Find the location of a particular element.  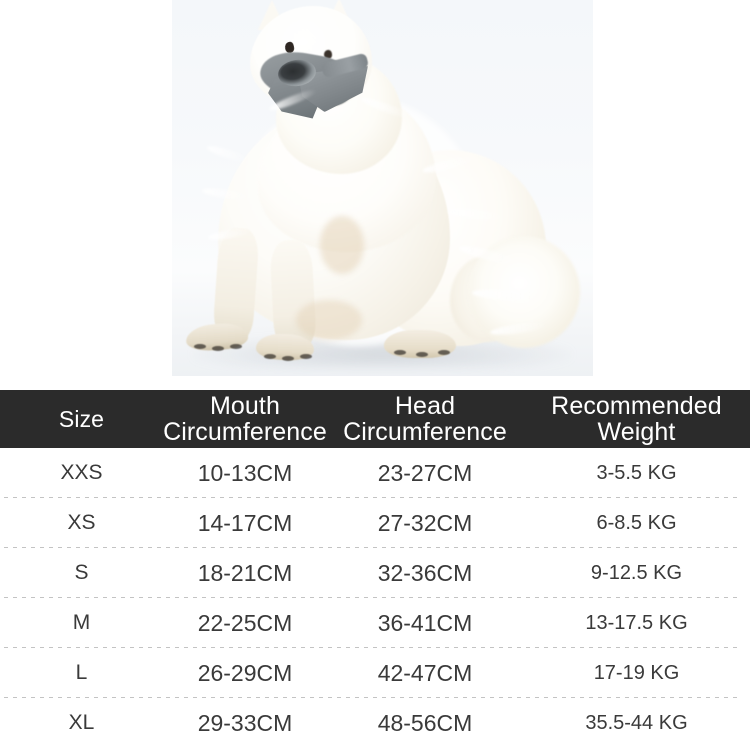

column-header-mouth-circumference: Mouth Circumference is located at coordinates (245, 418).